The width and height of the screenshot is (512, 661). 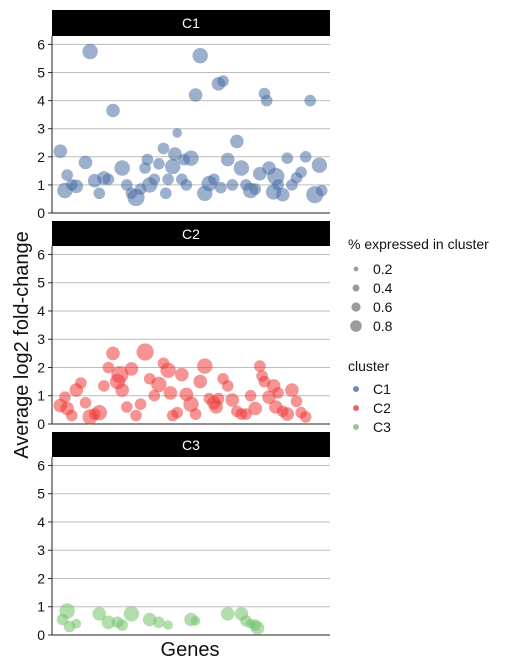 I want to click on y-tick-label: 0, so click(x=41, y=635).